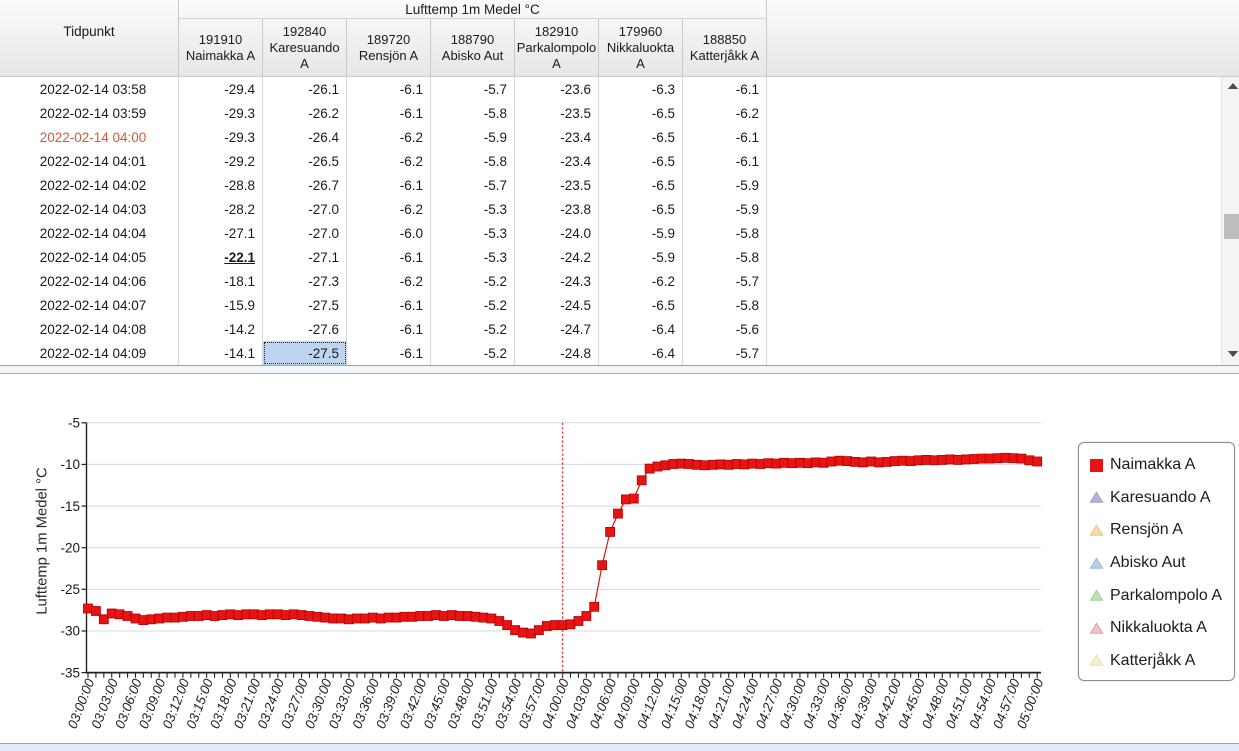 This screenshot has width=1239, height=751. I want to click on svg-text: -25, so click(70, 589).